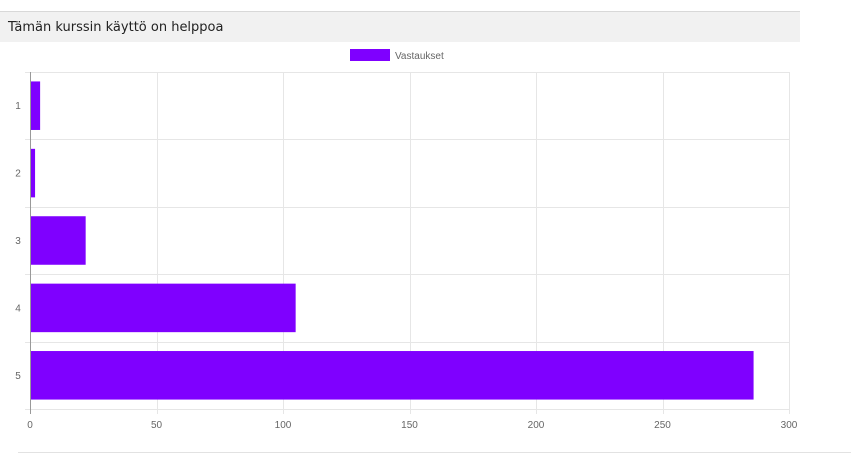  I want to click on y-tick-label: 3, so click(18, 241).